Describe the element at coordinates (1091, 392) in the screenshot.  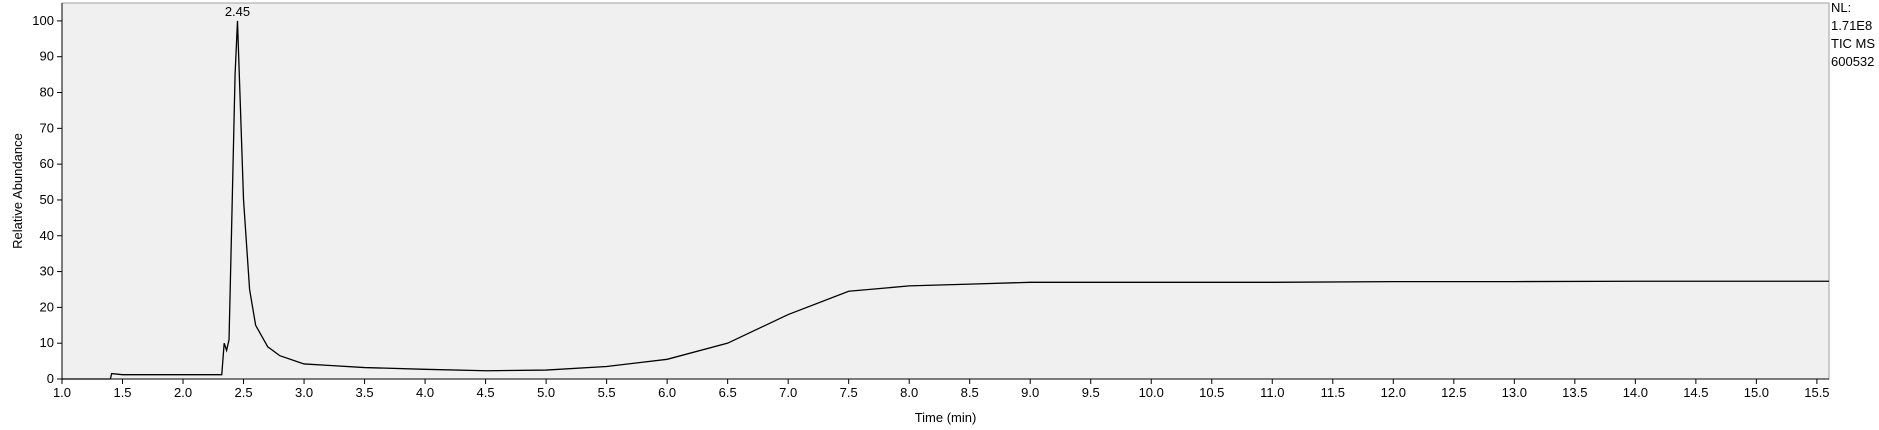
I see `x-tick-label: 9.5` at that location.